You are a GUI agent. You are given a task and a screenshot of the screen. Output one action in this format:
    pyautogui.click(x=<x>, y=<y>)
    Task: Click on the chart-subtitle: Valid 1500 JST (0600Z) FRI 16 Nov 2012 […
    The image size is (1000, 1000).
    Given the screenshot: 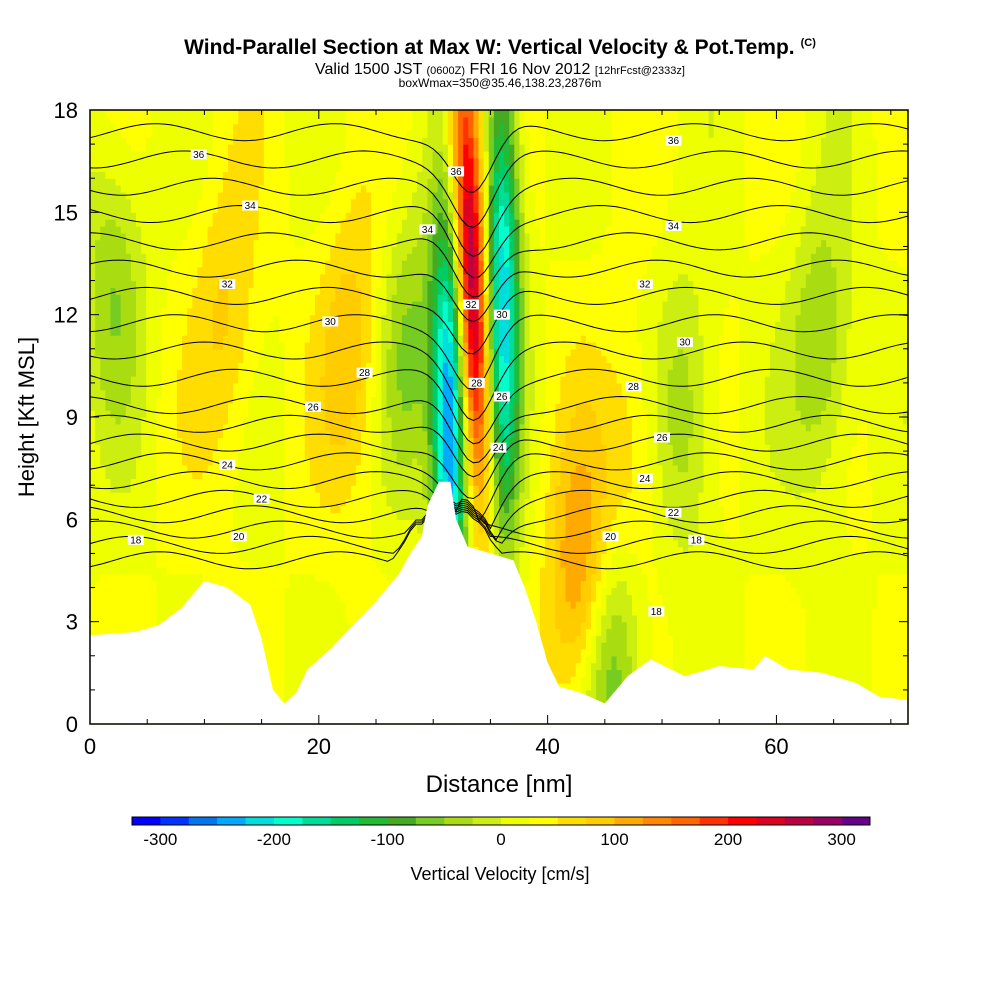 What is the action you would take?
    pyautogui.click(x=500, y=70)
    